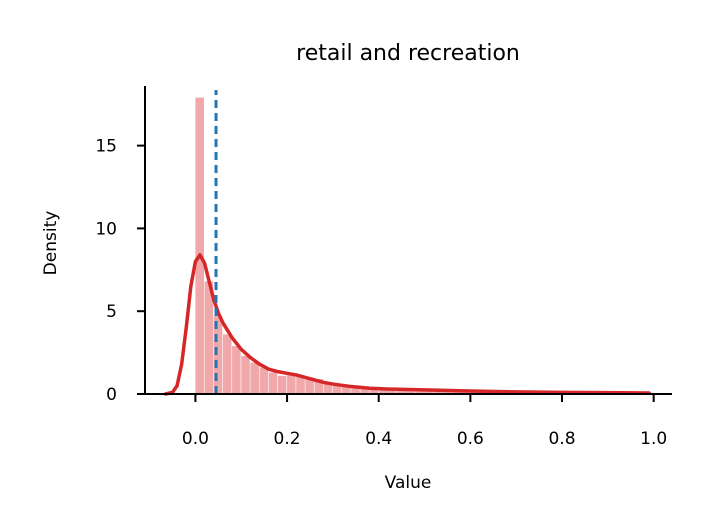 The width and height of the screenshot is (708, 531). Describe the element at coordinates (106, 229) in the screenshot. I see `y-tick-label: 10` at that location.